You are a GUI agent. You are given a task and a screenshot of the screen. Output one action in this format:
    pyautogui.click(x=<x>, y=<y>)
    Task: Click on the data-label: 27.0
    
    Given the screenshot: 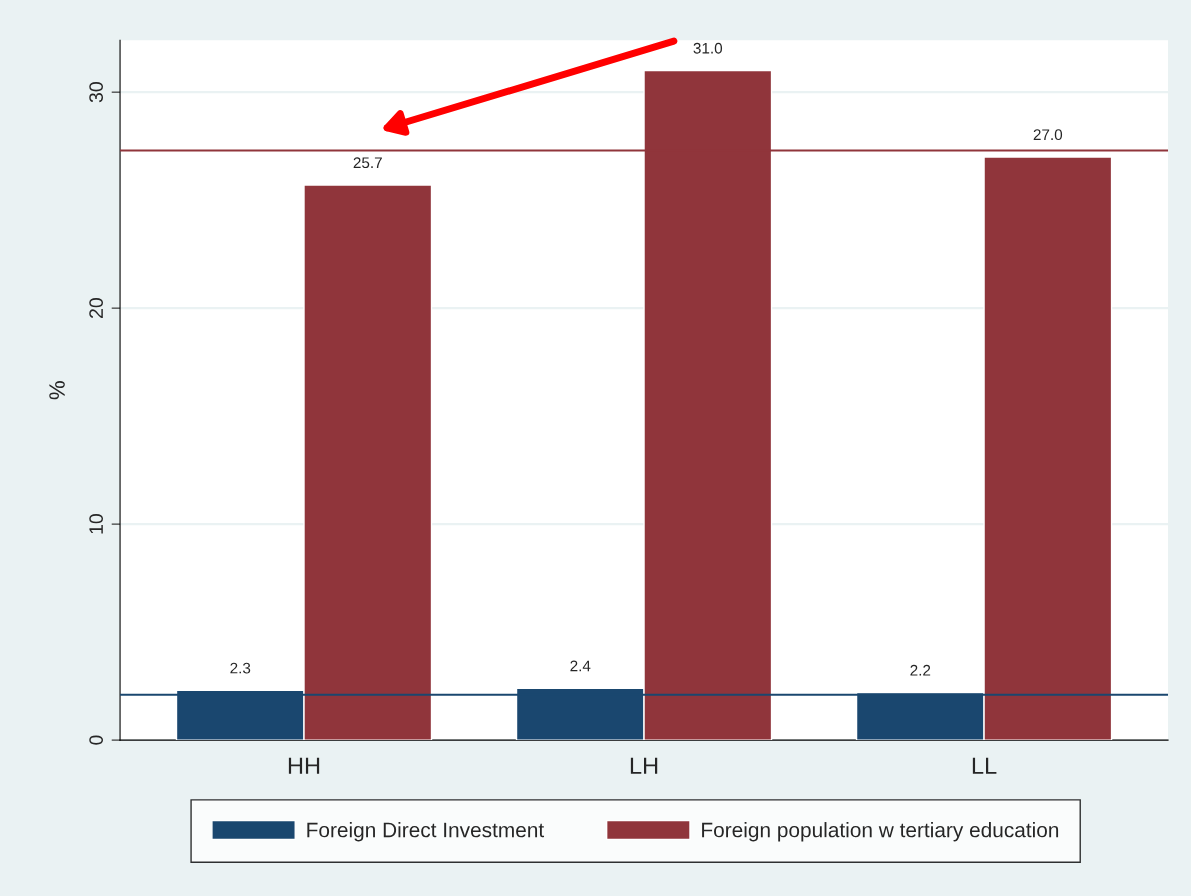 What is the action you would take?
    pyautogui.click(x=1048, y=135)
    